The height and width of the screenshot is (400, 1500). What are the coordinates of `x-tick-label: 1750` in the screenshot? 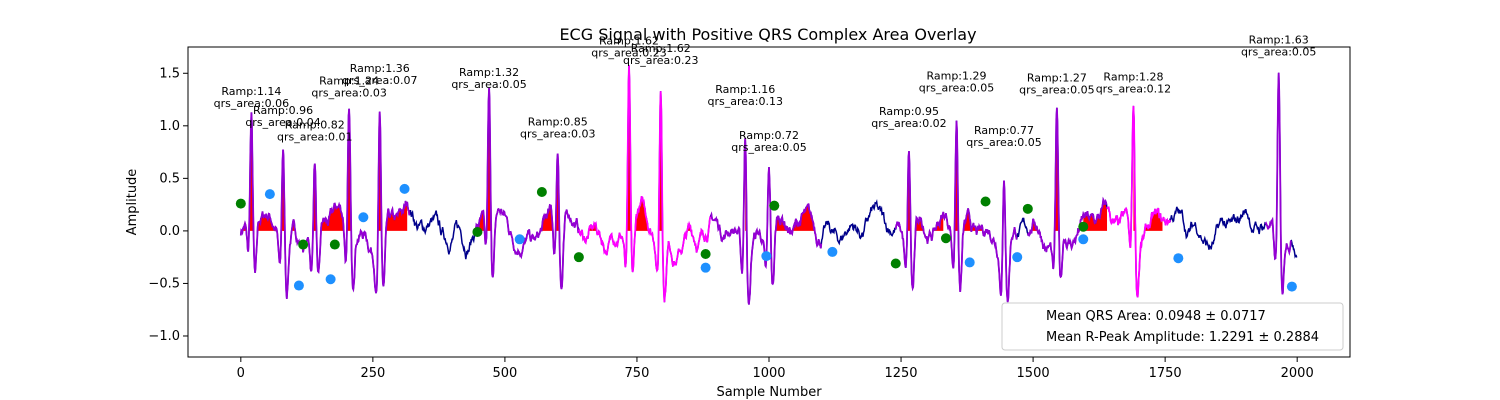 It's located at (1165, 373).